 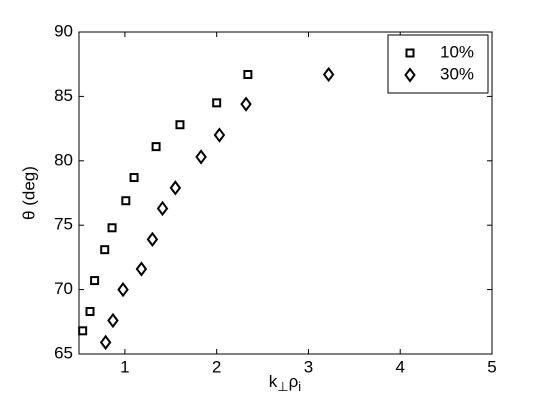 What do you see at coordinates (294, 381) in the screenshot?
I see `x-label-part: ρ` at bounding box center [294, 381].